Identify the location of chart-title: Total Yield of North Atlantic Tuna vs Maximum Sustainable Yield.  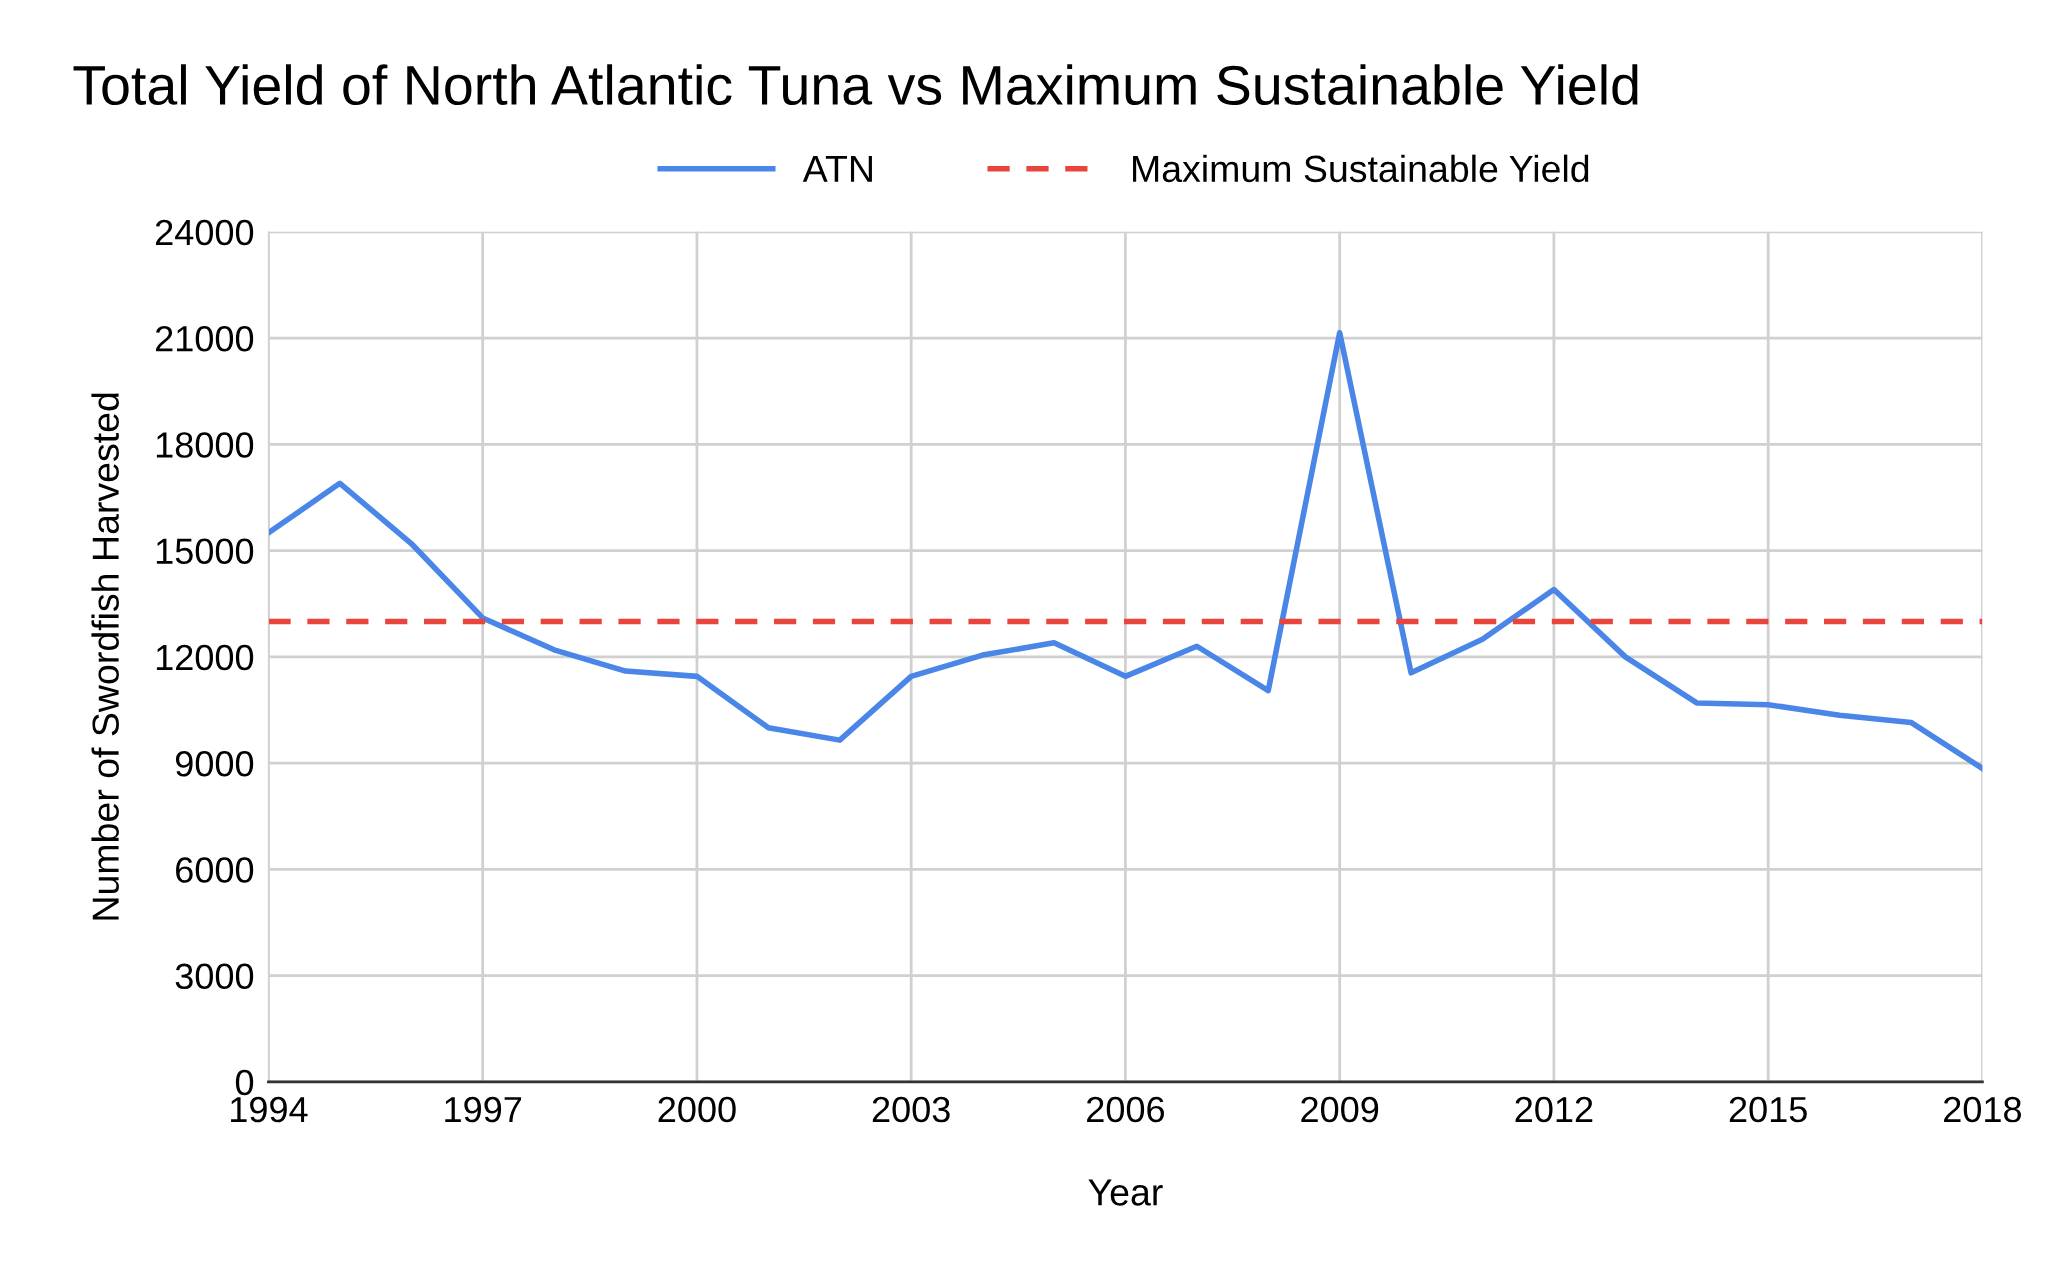
(855, 85).